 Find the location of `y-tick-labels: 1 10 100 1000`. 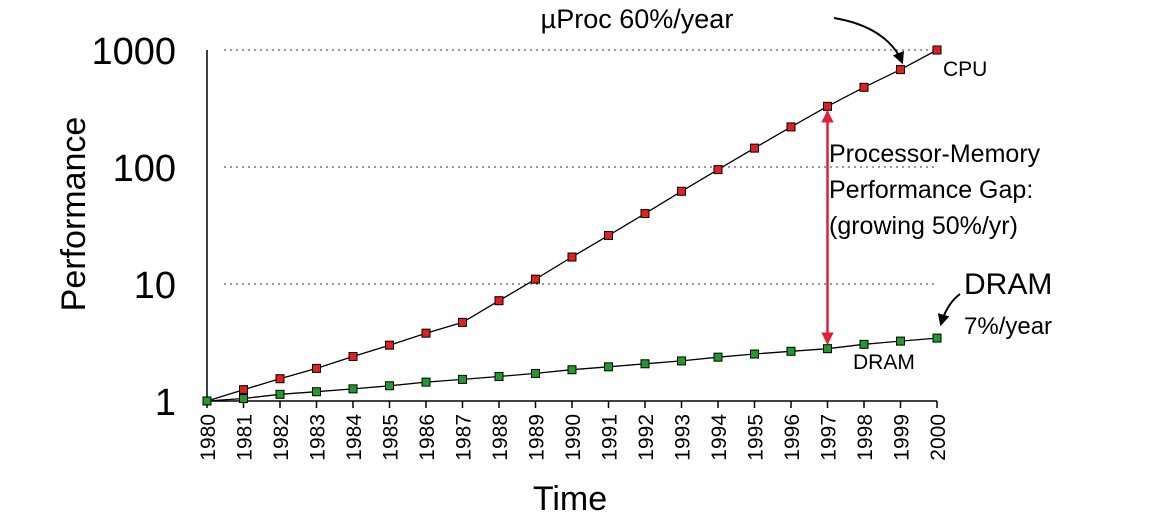

y-tick-labels: 1 10 100 1000 is located at coordinates (133, 227).